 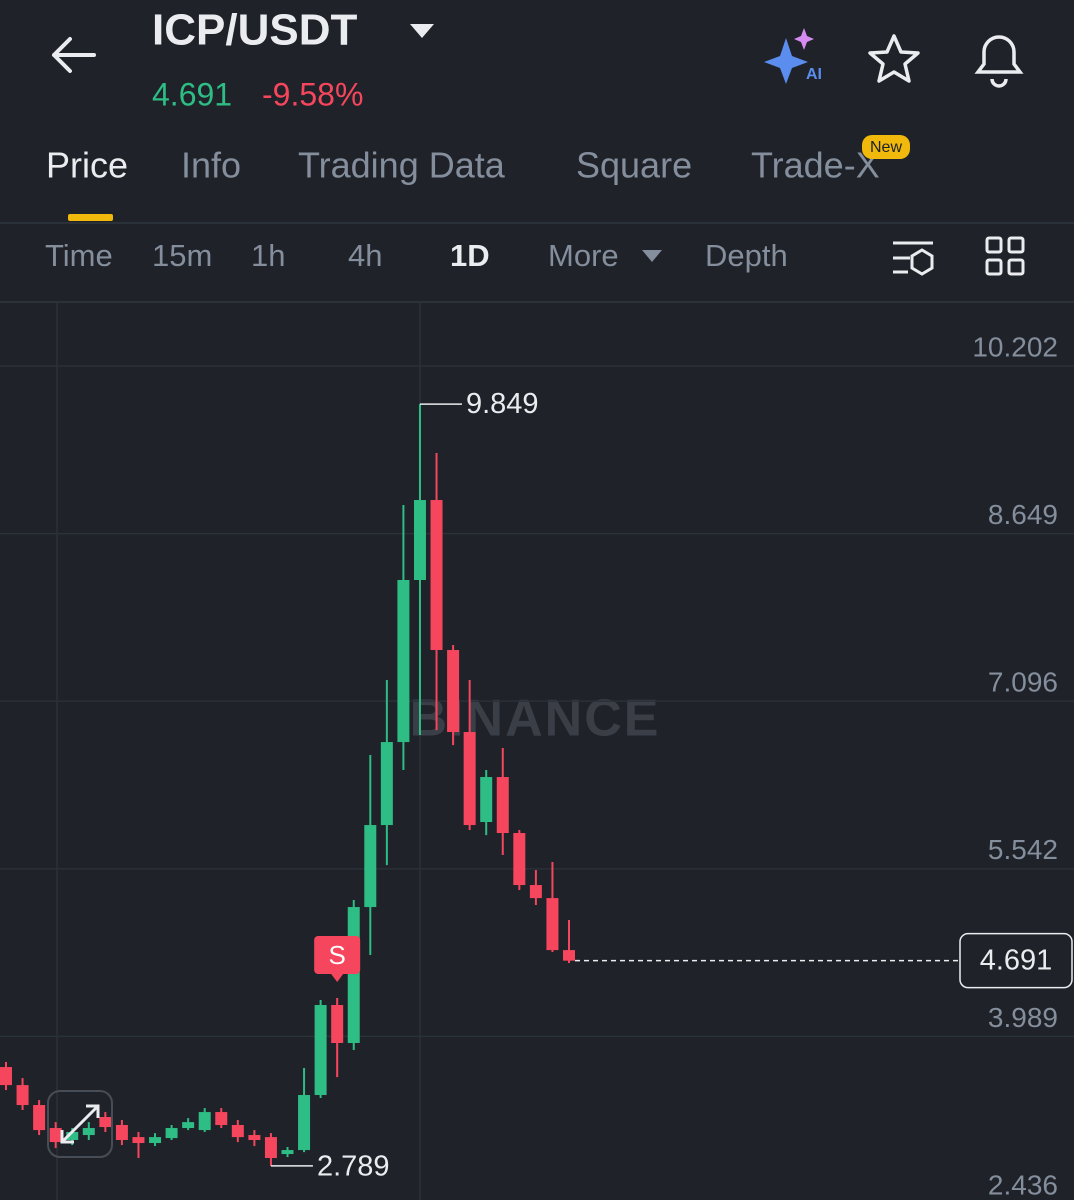 I want to click on expand-arrows, so click(x=80, y=1124).